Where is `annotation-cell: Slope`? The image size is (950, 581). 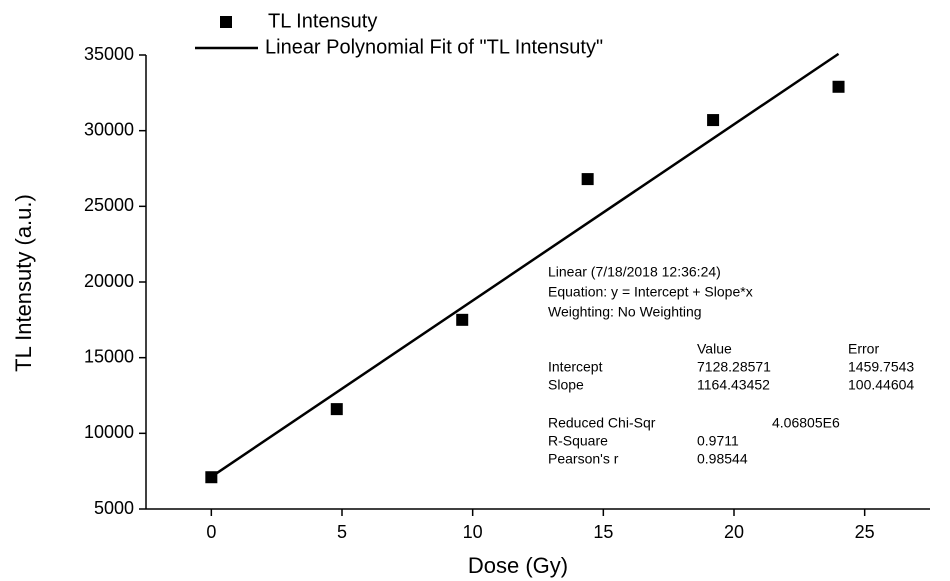
annotation-cell: Slope is located at coordinates (566, 385).